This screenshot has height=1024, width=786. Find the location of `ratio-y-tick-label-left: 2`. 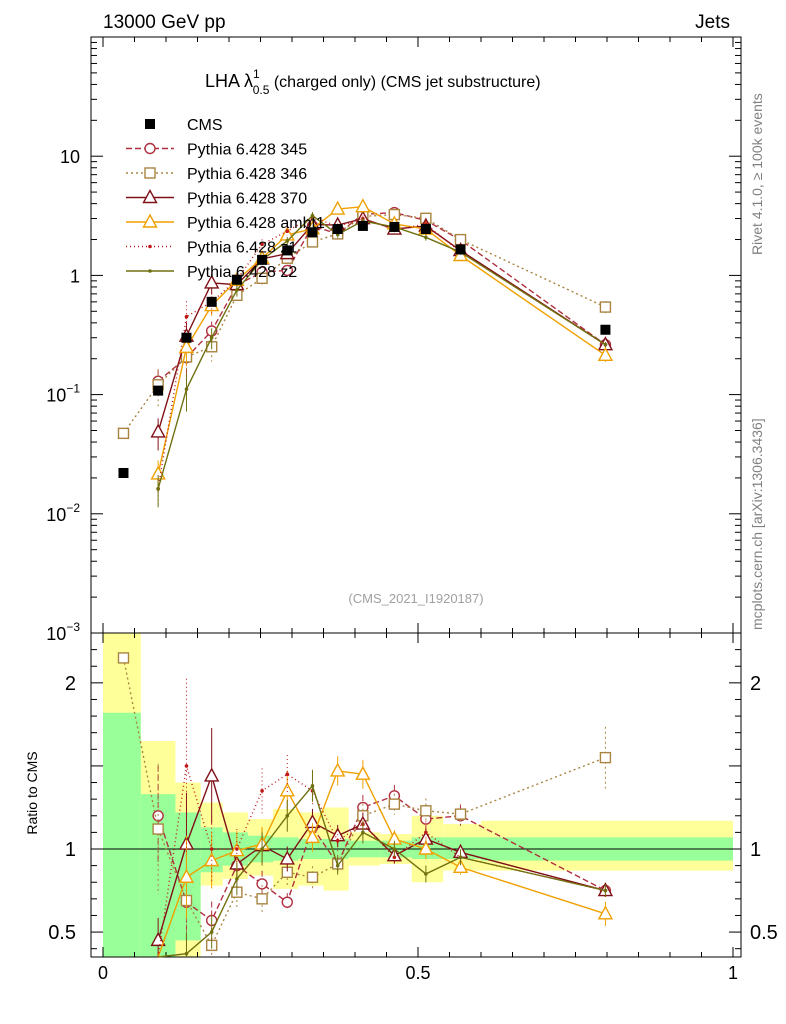

ratio-y-tick-label-left: 2 is located at coordinates (70, 684).